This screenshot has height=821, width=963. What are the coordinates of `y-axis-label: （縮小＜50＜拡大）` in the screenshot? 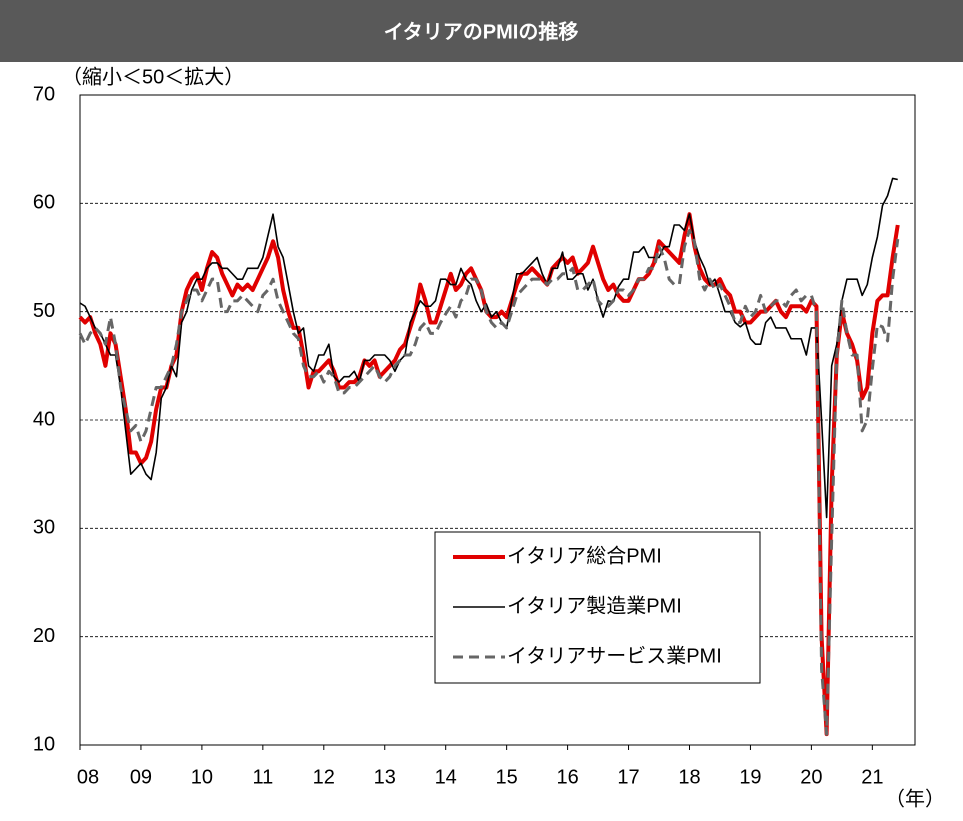 It's located at (153, 76).